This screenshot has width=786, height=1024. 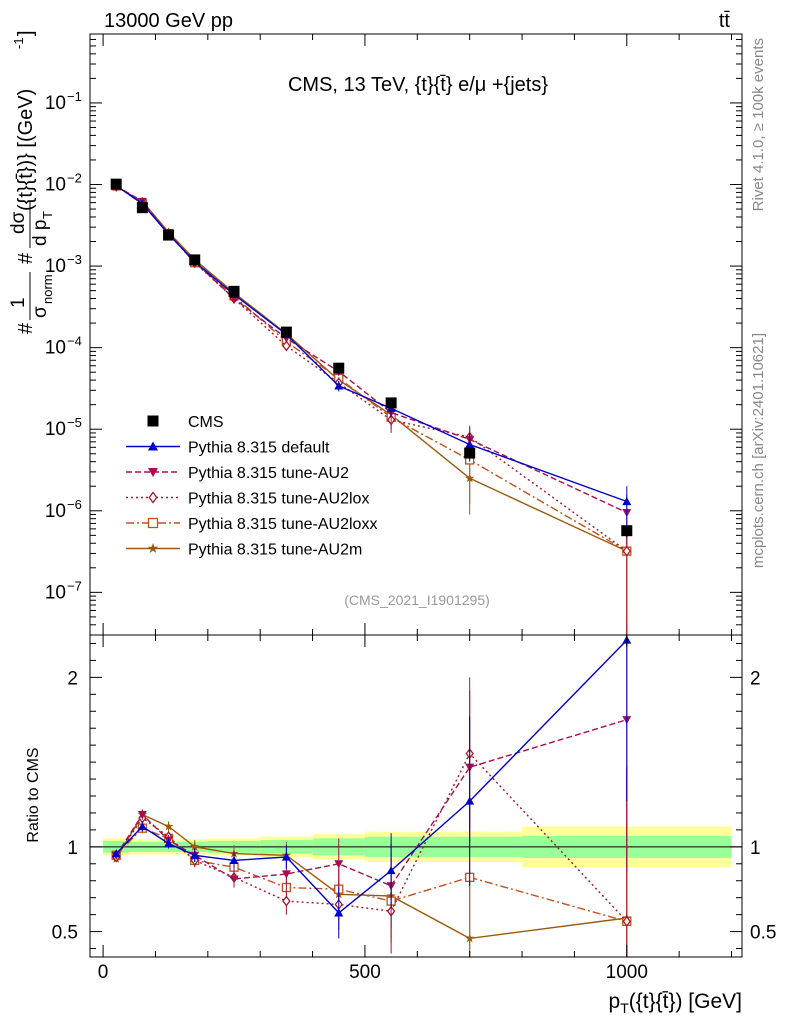 What do you see at coordinates (755, 678) in the screenshot?
I see `ratio-y-tick-label-right: 2` at bounding box center [755, 678].